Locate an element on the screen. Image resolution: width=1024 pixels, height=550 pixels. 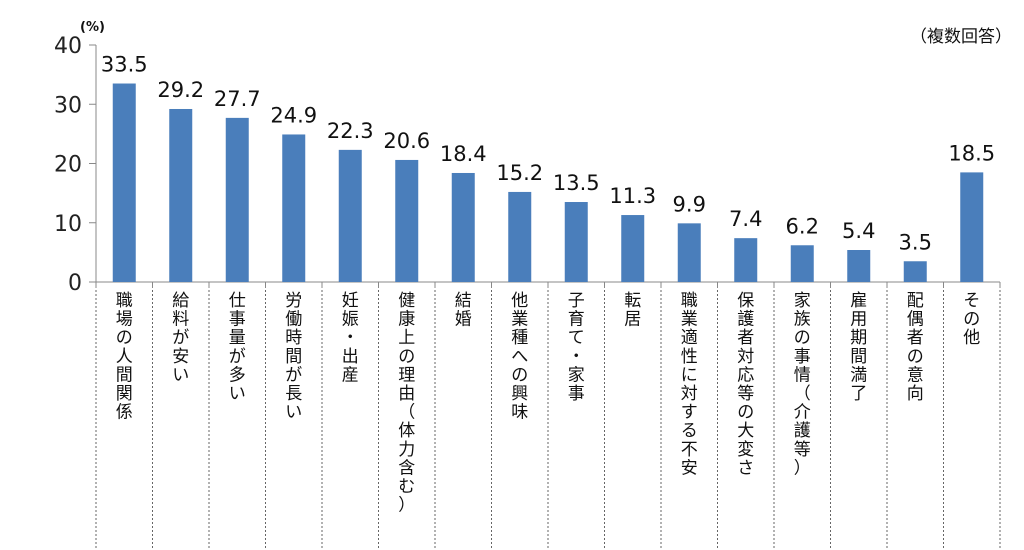
category-label: 職場の人間関係 is located at coordinates (124, 357).